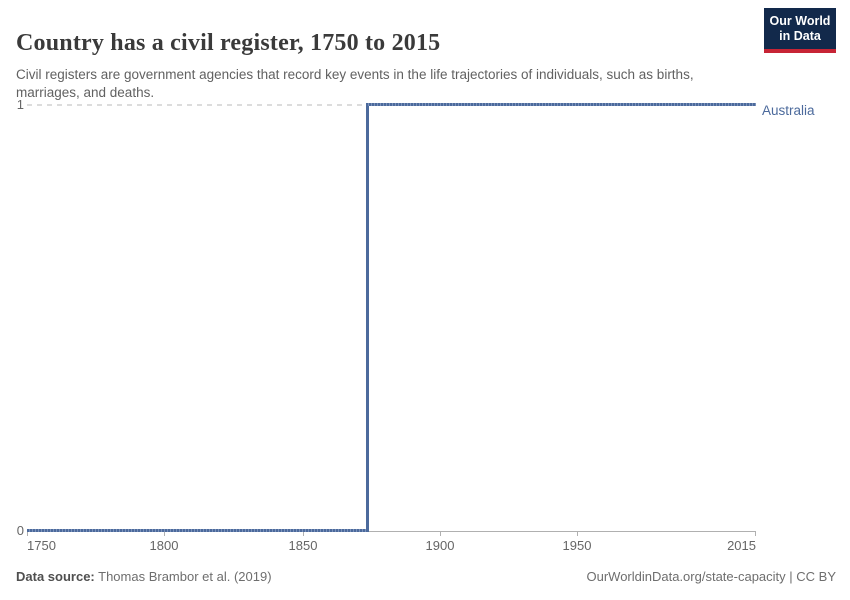  Describe the element at coordinates (800, 21) in the screenshot. I see `owid-logo-line1: Our World` at that location.